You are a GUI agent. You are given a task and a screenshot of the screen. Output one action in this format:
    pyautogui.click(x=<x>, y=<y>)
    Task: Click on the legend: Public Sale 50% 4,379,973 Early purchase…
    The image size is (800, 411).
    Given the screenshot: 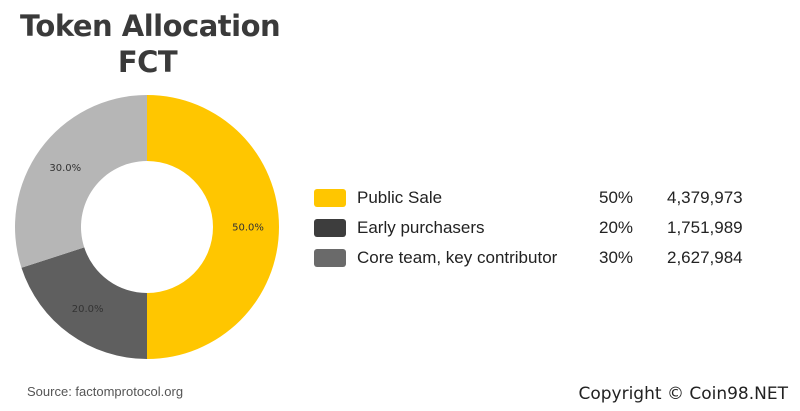 What is the action you would take?
    pyautogui.click(x=544, y=230)
    